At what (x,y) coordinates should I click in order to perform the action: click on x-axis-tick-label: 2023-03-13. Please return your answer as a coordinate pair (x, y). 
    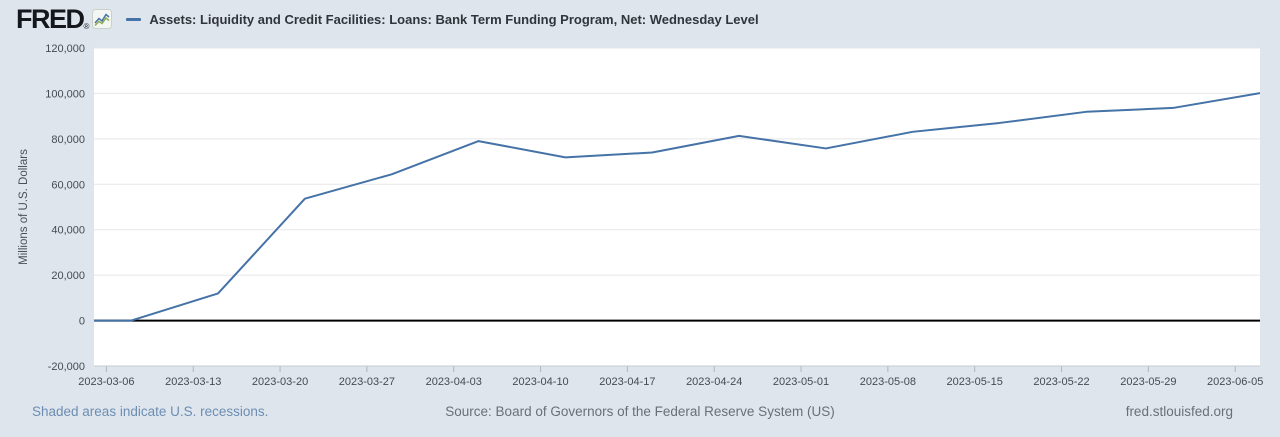
    Looking at the image, I should click on (193, 382).